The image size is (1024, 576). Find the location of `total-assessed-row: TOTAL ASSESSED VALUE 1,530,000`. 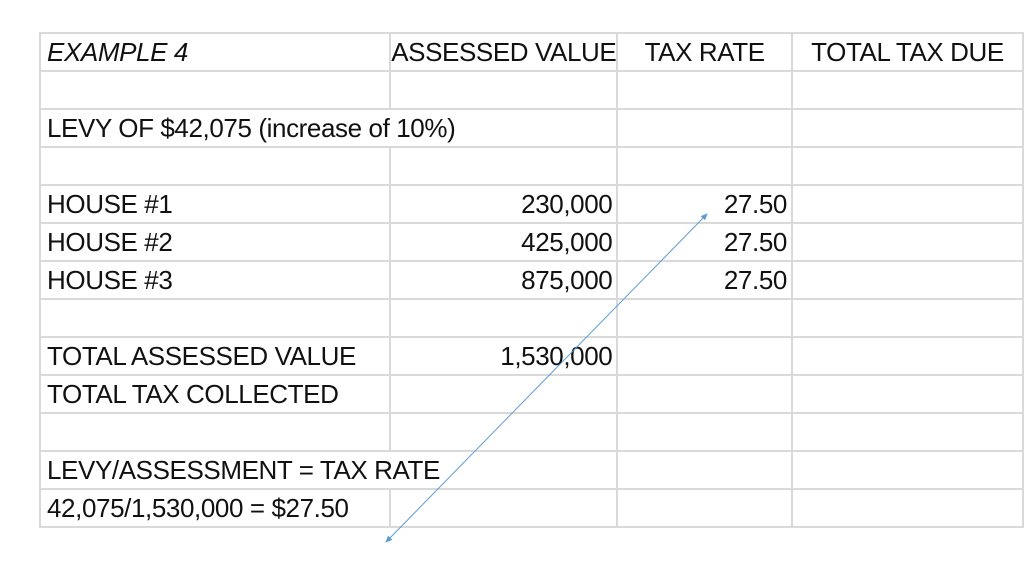

total-assessed-row: TOTAL ASSESSED VALUE 1,530,000 is located at coordinates (531, 356).